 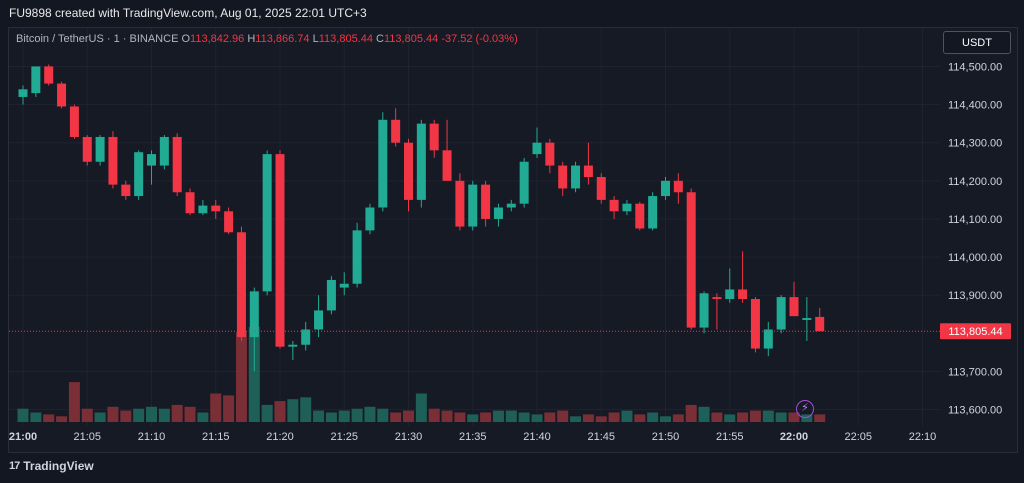 I want to click on y-tick-label: 113,600.00, so click(x=975, y=411).